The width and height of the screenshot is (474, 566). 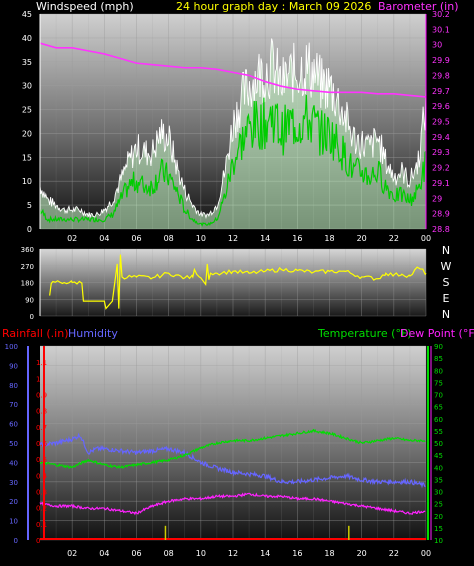 What do you see at coordinates (85, 6) in the screenshot?
I see `windspeed-axis-title: Windspeed (mph)` at bounding box center [85, 6].